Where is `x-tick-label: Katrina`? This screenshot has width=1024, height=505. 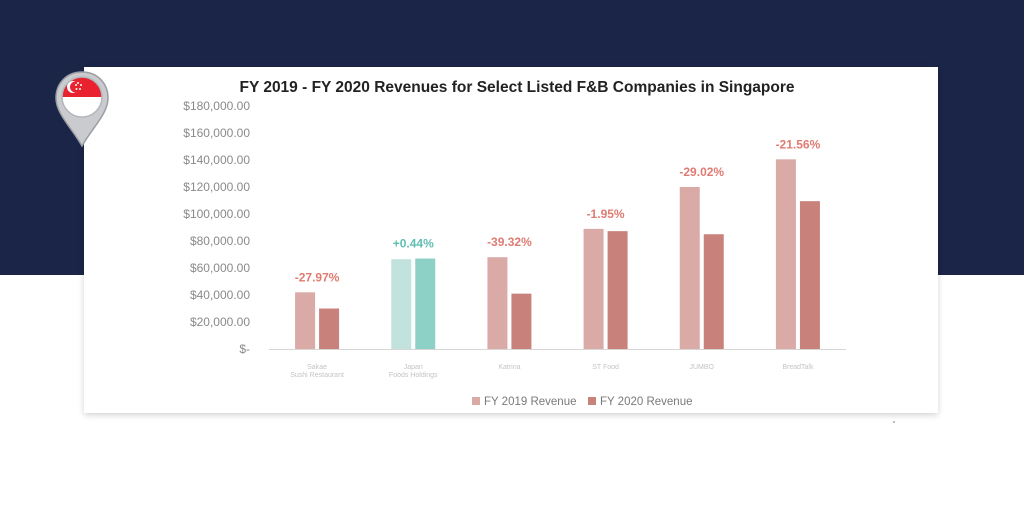
x-tick-label: Katrina is located at coordinates (509, 367).